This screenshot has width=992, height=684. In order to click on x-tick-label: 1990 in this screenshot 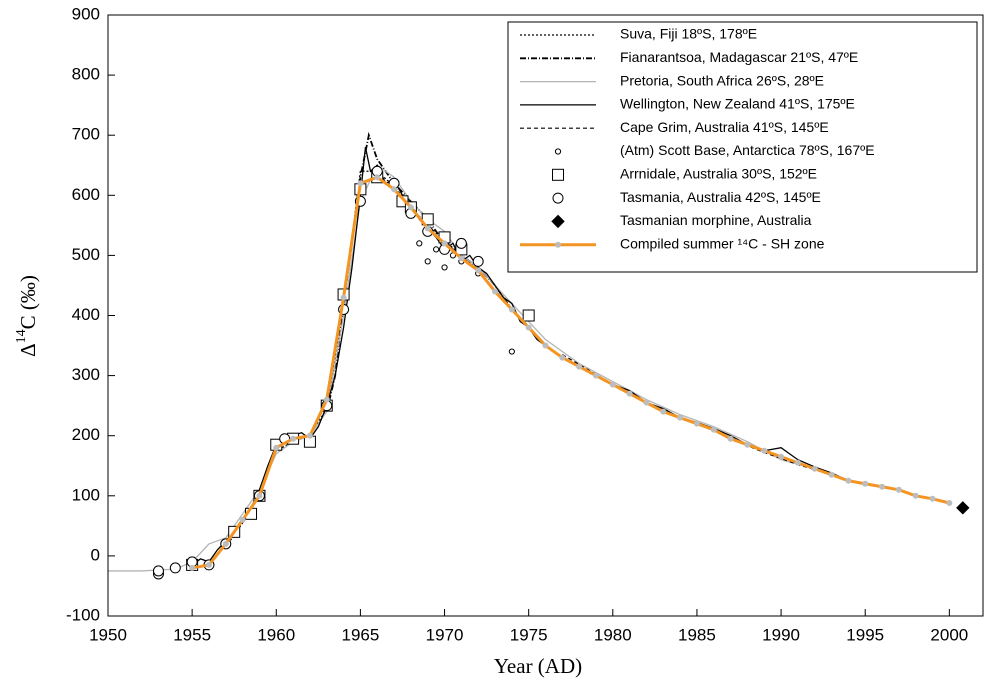, I will do `click(781, 634)`.